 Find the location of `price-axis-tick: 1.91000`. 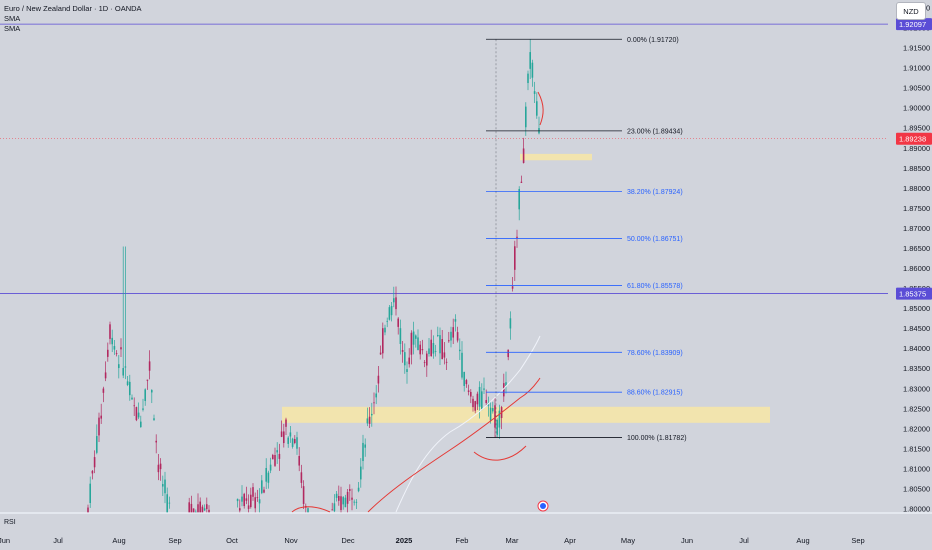

price-axis-tick: 1.91000 is located at coordinates (916, 68).